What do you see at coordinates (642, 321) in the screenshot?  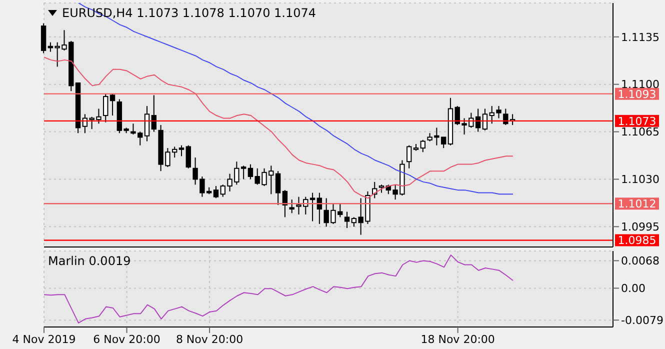 I see `y-tick-label: -0.0079` at bounding box center [642, 321].